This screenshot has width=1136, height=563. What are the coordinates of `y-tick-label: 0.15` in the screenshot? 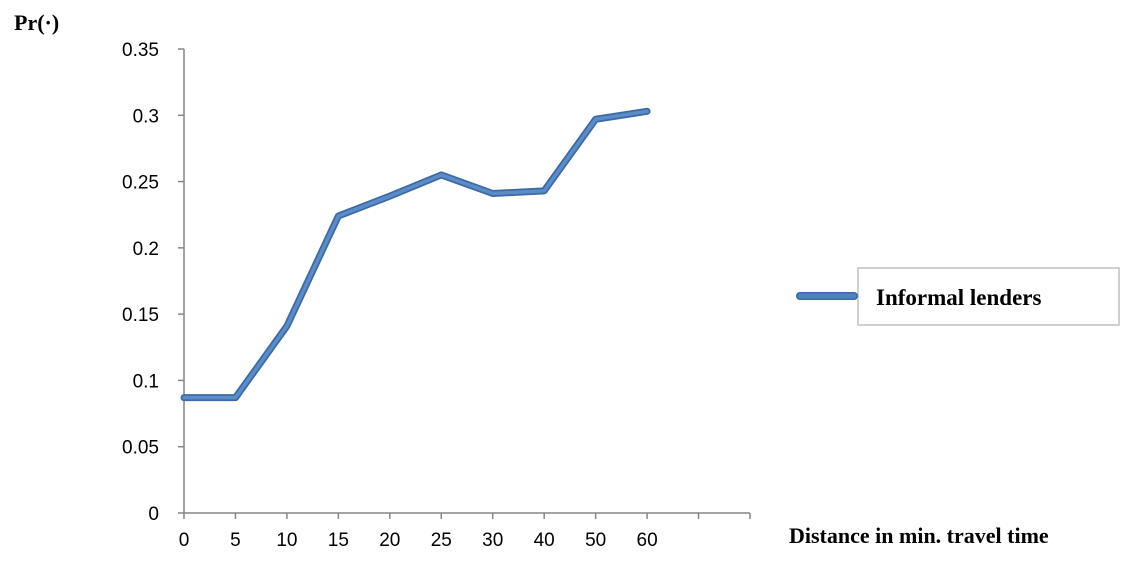 It's located at (140, 315).